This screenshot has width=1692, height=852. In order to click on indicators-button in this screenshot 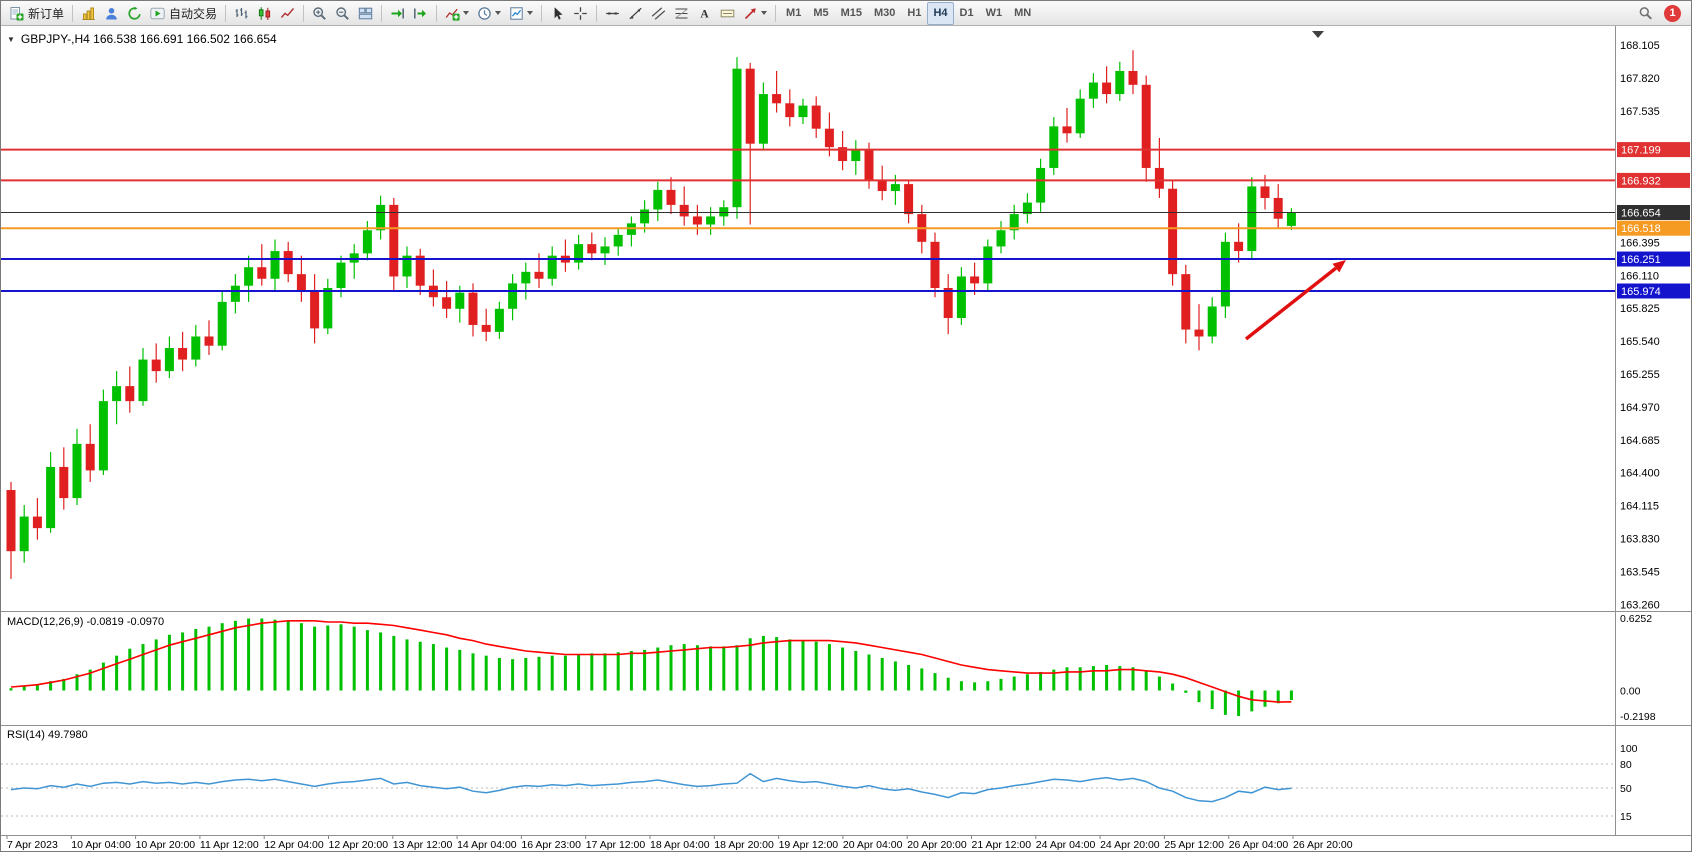, I will do `click(457, 13)`.